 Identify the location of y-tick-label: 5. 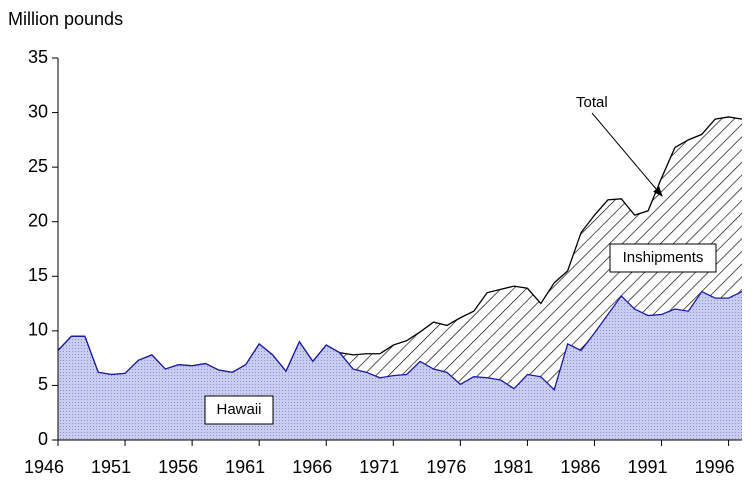
(43, 384).